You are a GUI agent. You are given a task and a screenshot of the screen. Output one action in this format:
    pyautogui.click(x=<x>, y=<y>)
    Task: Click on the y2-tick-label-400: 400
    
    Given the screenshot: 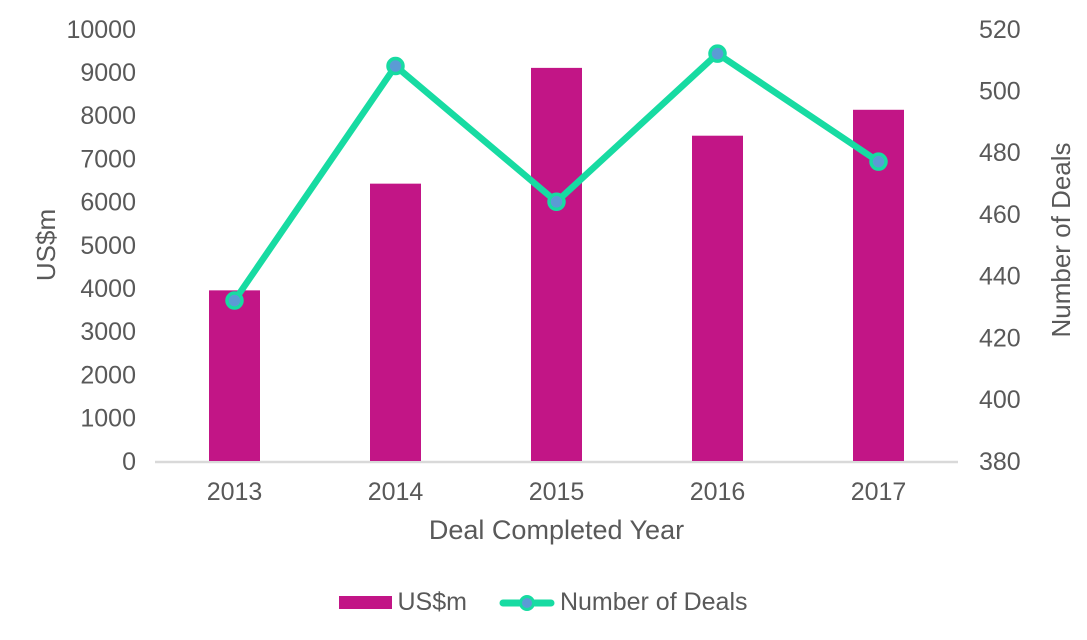 What is the action you would take?
    pyautogui.click(x=1000, y=400)
    